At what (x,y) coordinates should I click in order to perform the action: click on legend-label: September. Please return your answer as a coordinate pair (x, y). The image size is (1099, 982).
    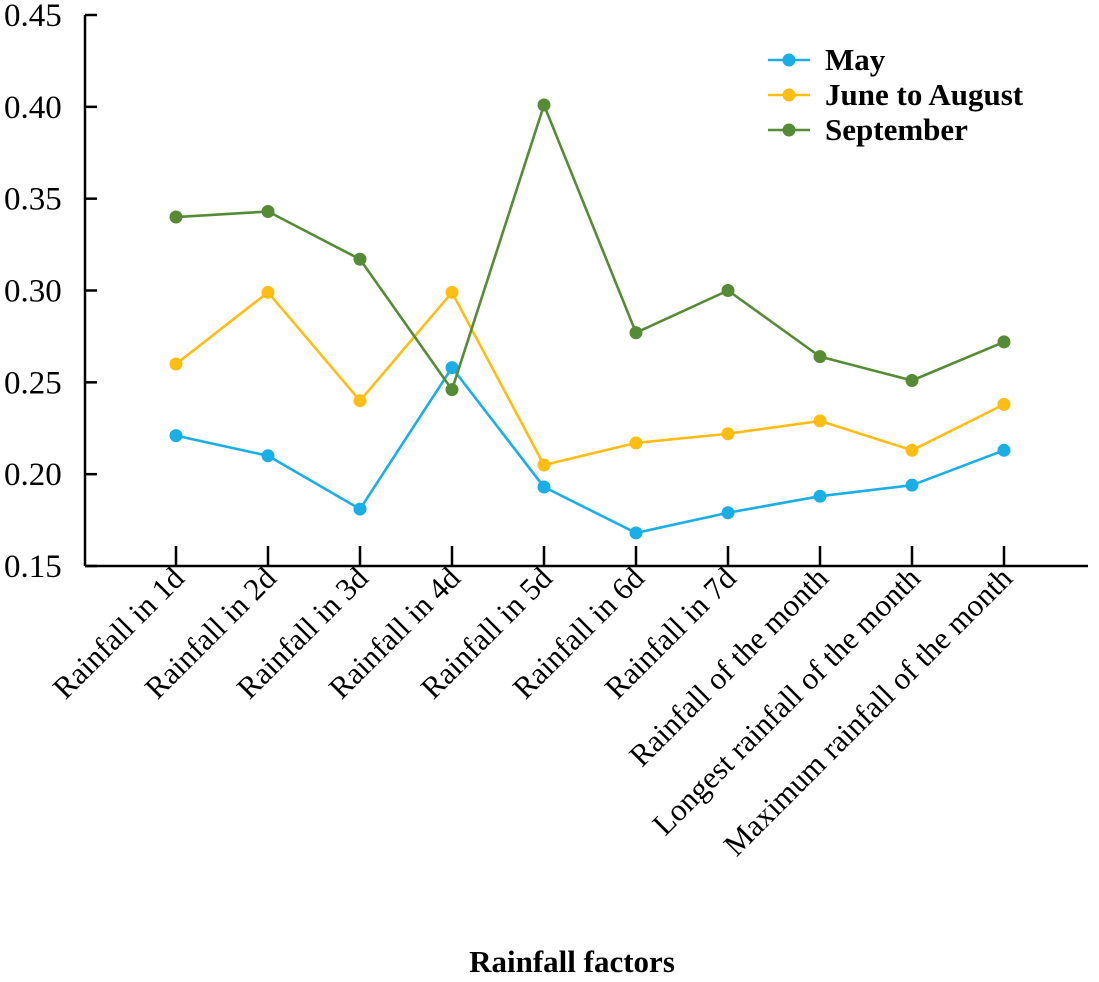
    Looking at the image, I should click on (896, 129).